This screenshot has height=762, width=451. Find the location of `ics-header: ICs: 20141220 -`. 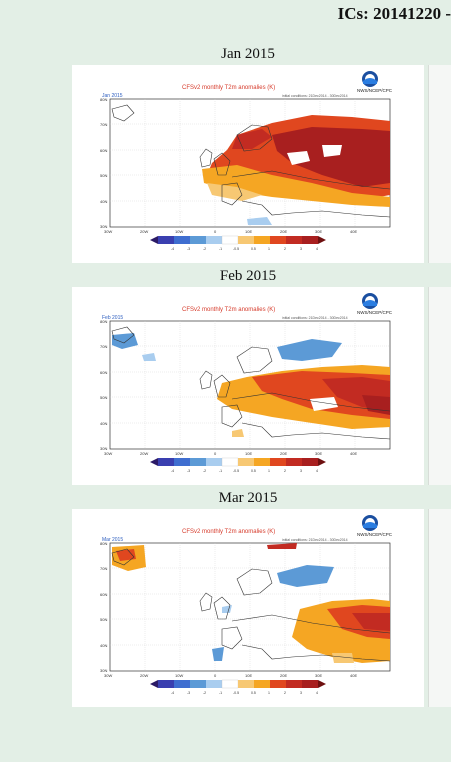

ics-header: ICs: 20141220 - is located at coordinates (394, 13).